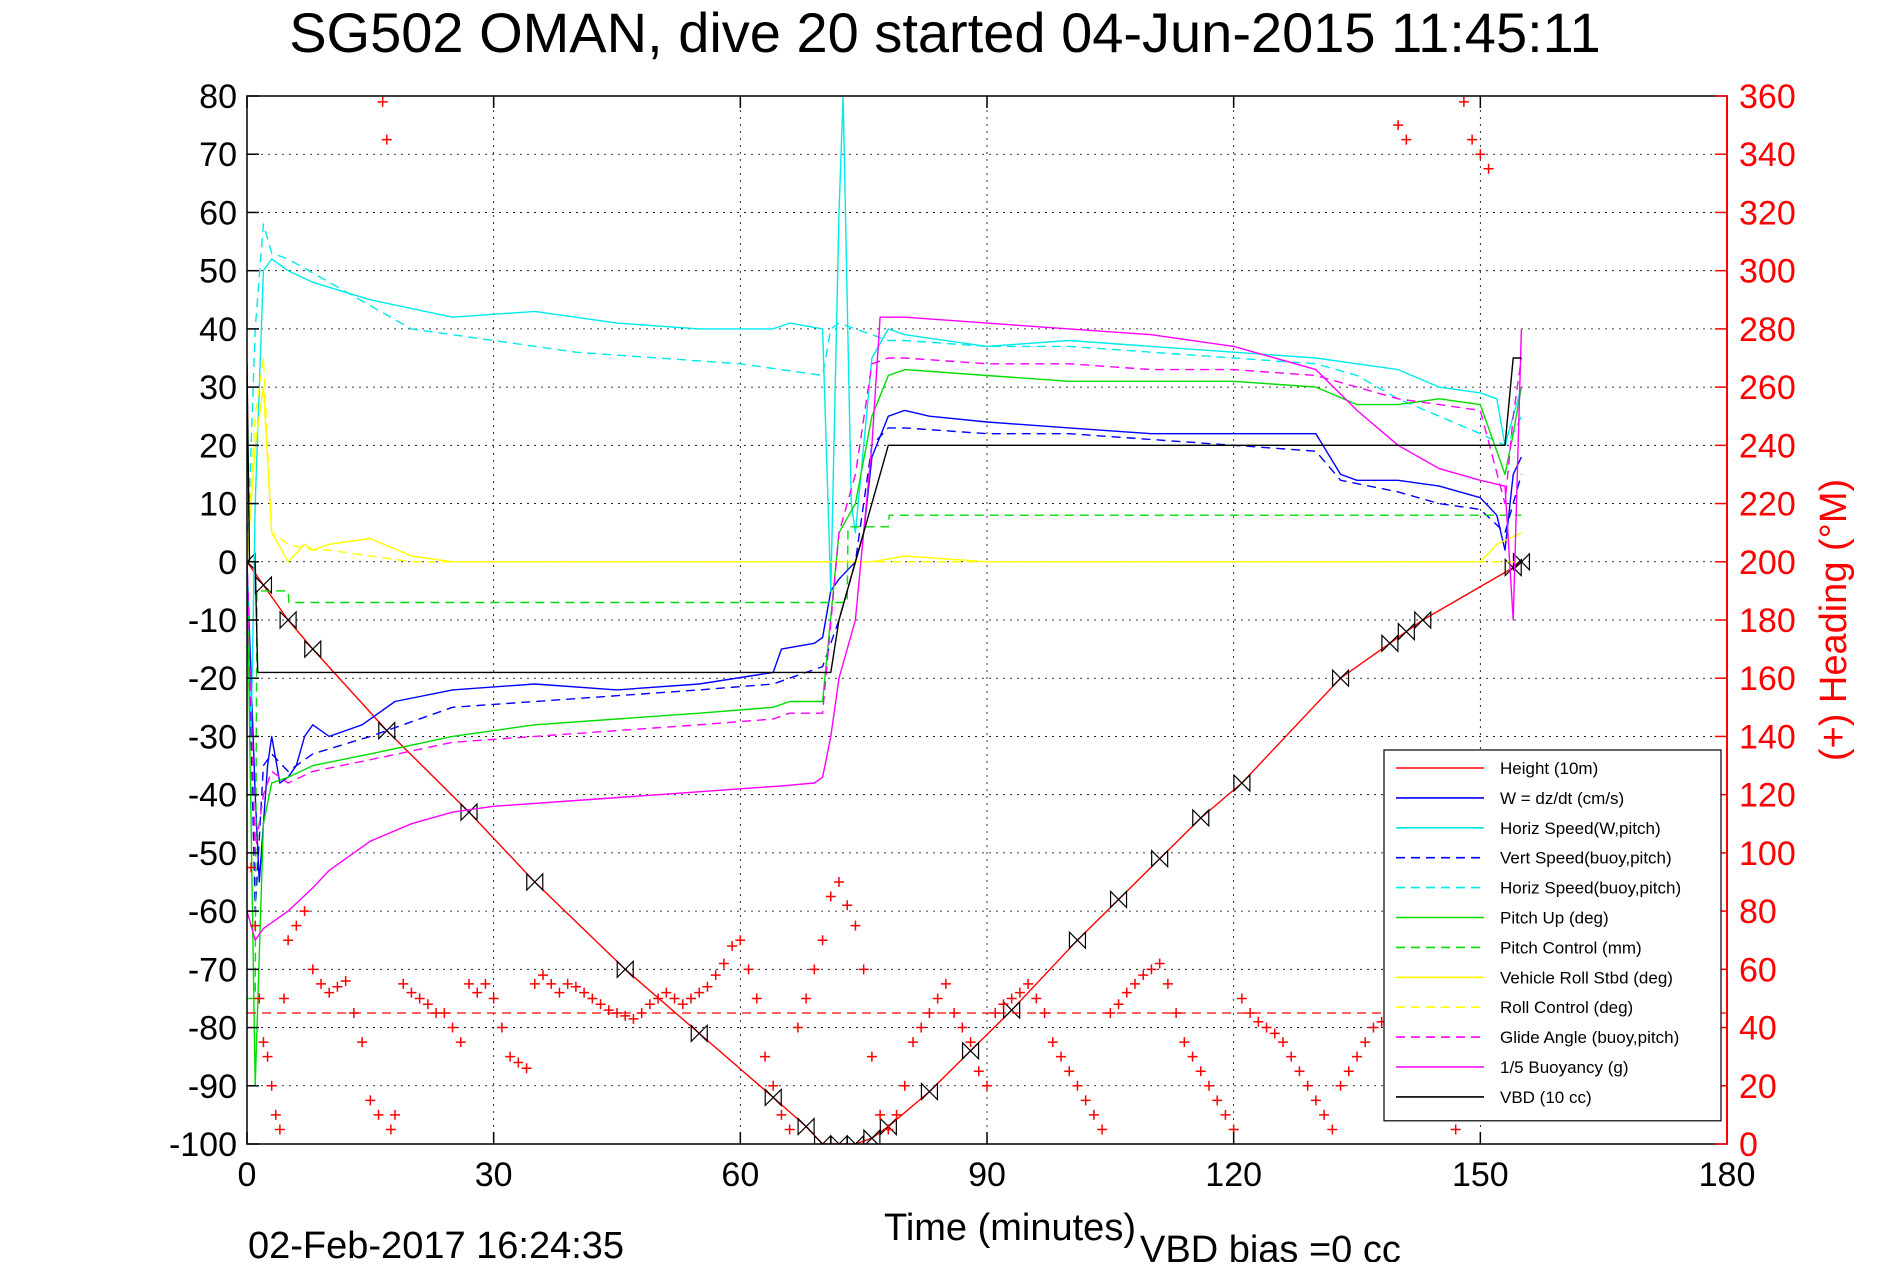 The height and width of the screenshot is (1267, 1891). What do you see at coordinates (218, 272) in the screenshot?
I see `y-left-tick-label: 50` at bounding box center [218, 272].